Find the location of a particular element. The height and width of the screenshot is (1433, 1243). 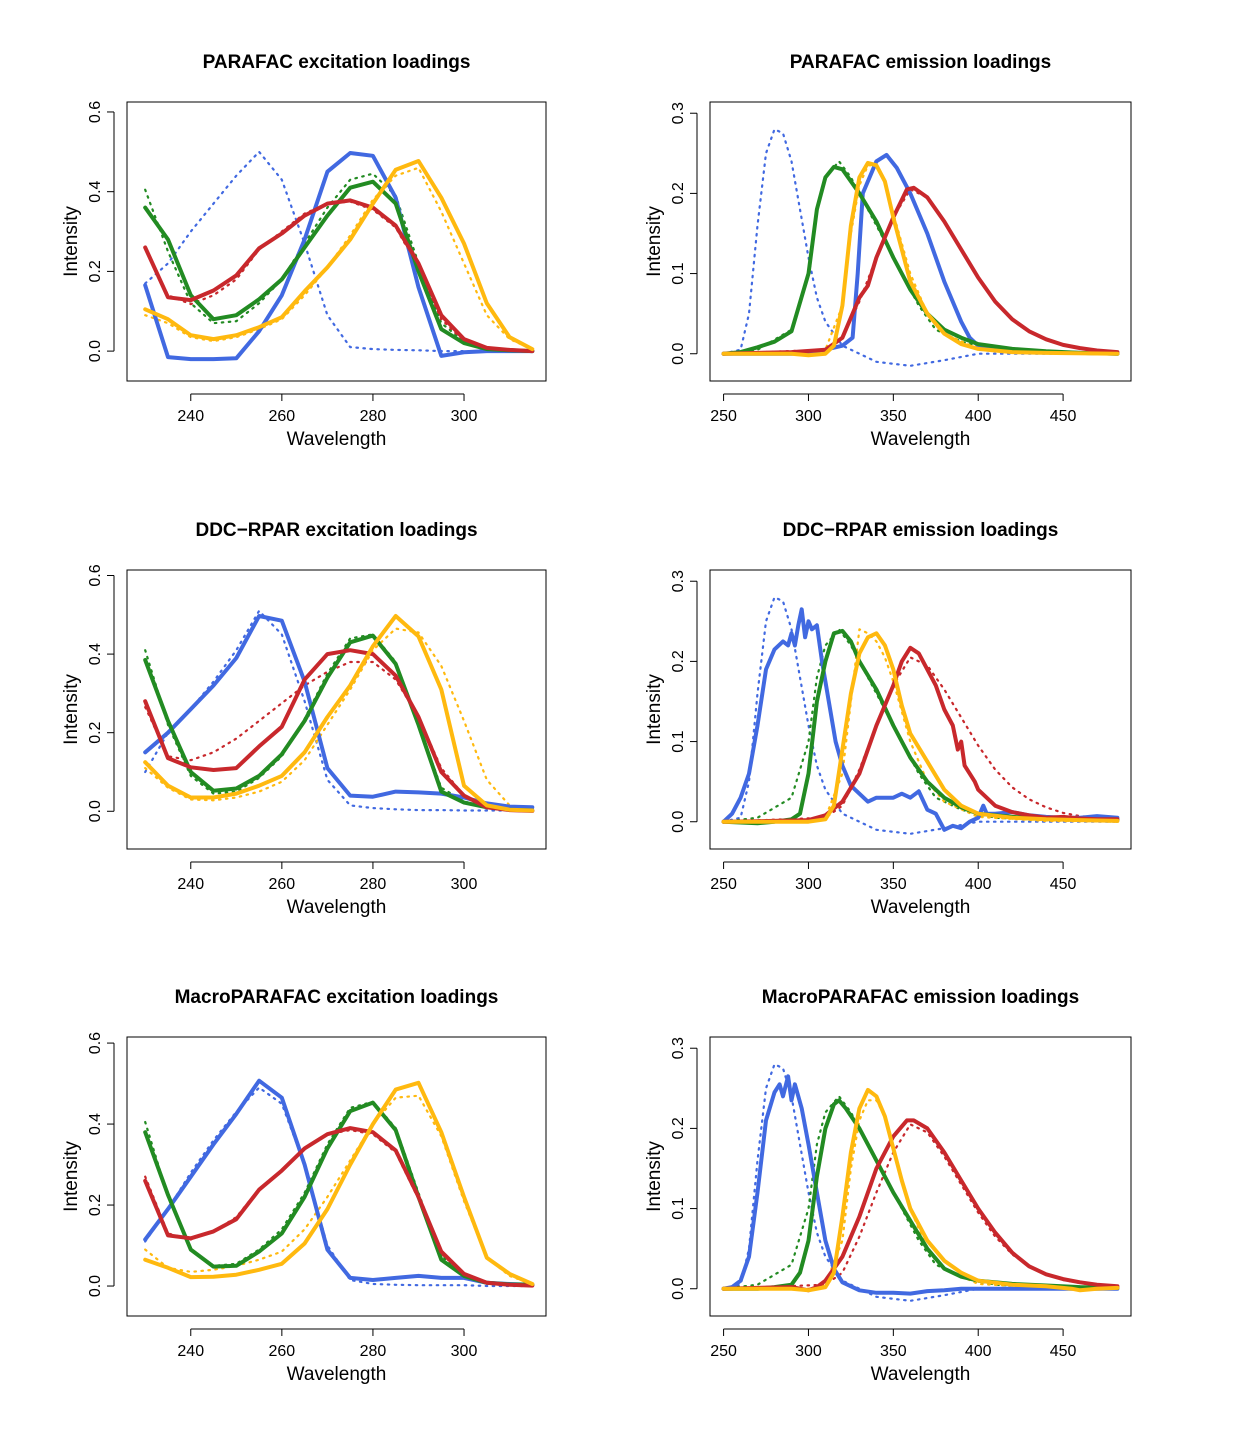

chart-title: PARAFAC emission loadings is located at coordinates (920, 62).